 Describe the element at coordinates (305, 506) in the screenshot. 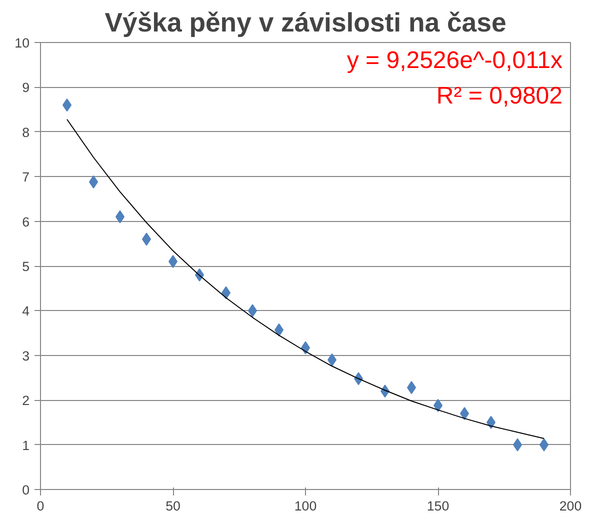

I see `x-tick-label: 100` at that location.